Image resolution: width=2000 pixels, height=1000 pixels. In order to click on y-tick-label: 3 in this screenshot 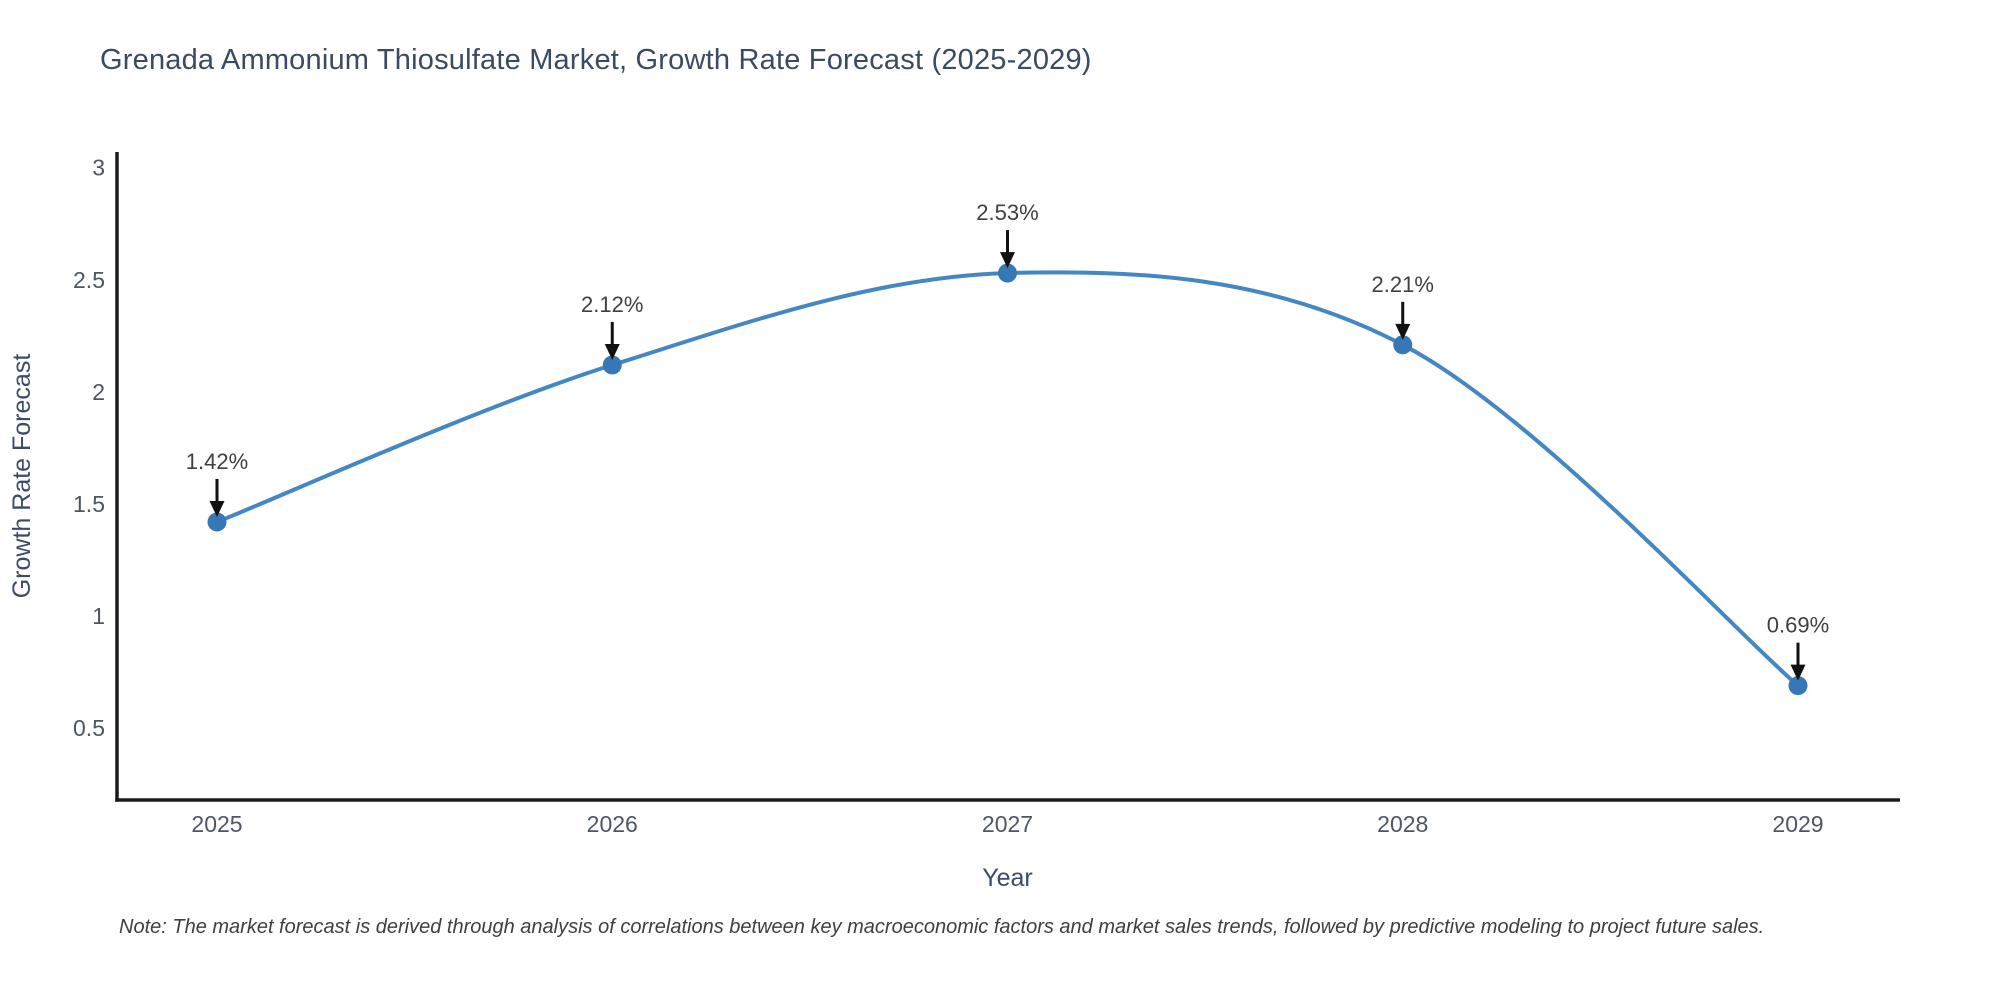, I will do `click(98, 168)`.